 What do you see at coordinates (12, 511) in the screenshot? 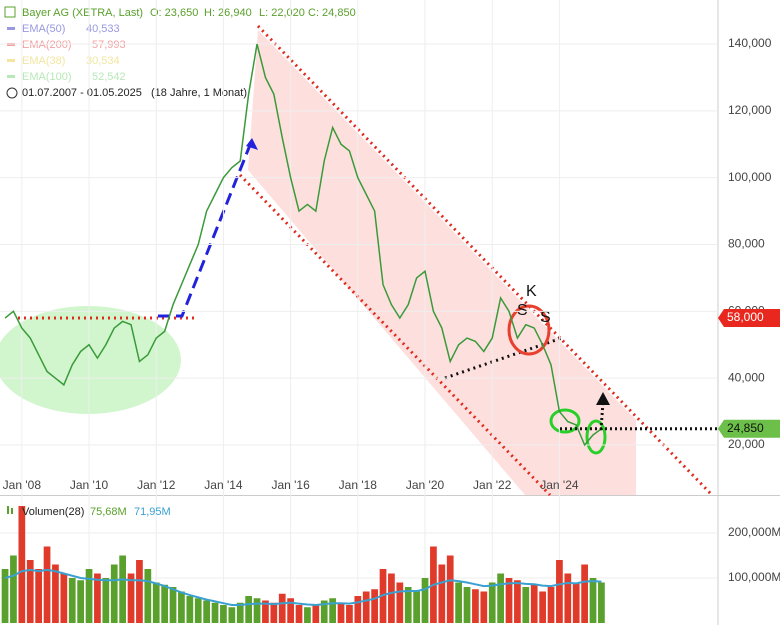
I see `volume-icon` at bounding box center [12, 511].